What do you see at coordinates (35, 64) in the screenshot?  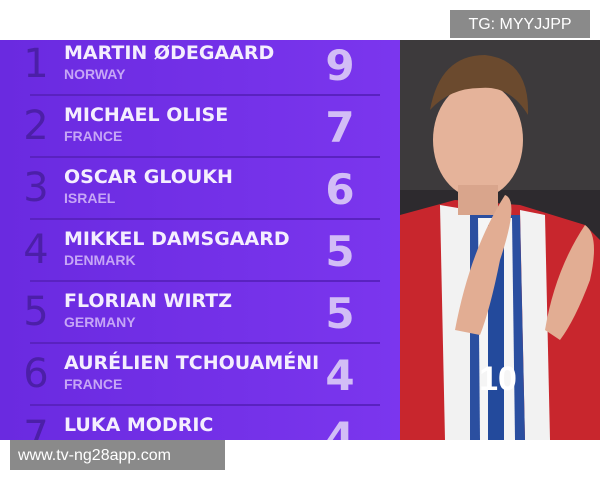 I see `rank: 1` at bounding box center [35, 64].